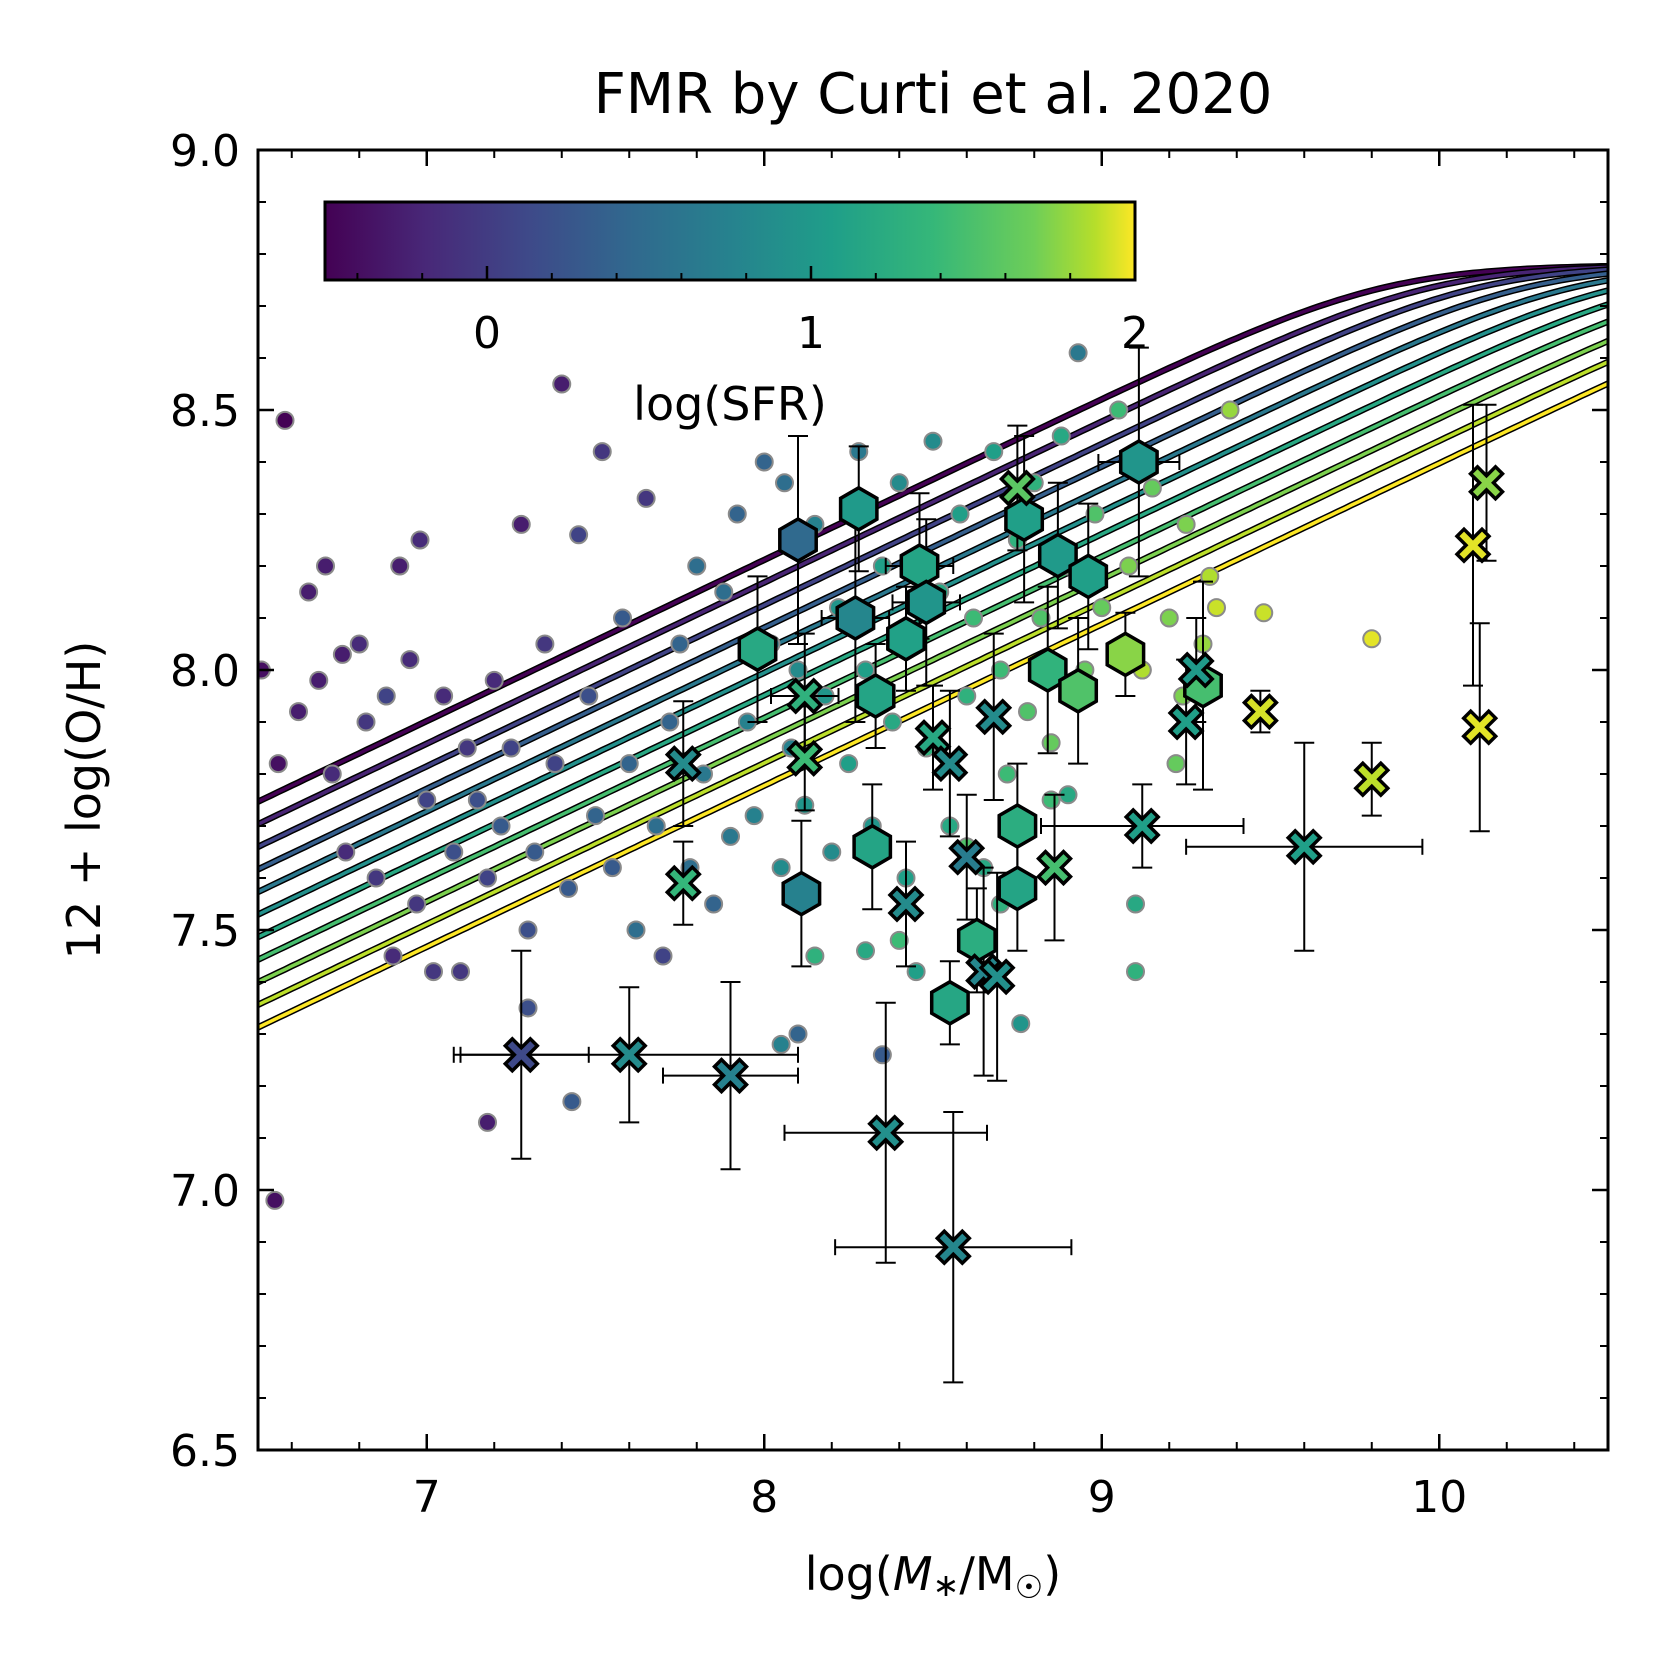 The height and width of the screenshot is (1661, 1661). What do you see at coordinates (205, 1191) in the screenshot?
I see `y-tick-label: 7.0` at bounding box center [205, 1191].